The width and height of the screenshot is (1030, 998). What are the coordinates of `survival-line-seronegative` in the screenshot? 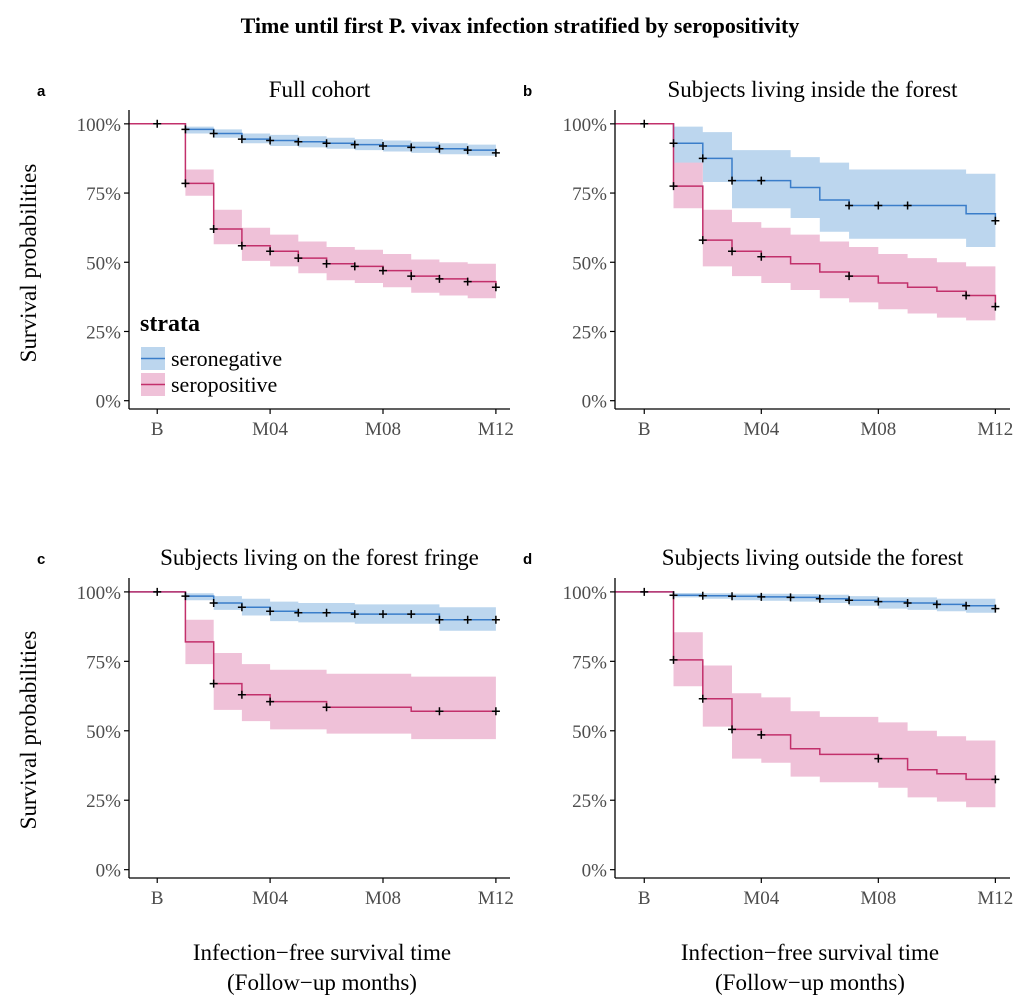 It's located at (806, 172).